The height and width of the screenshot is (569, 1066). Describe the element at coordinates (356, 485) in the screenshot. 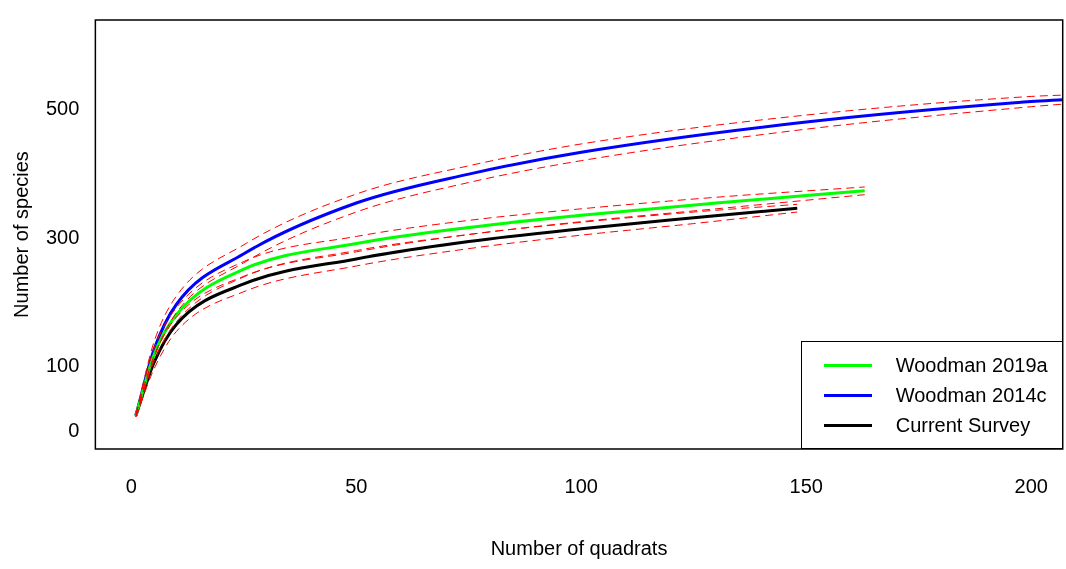

I see `x-tick-label: 50` at that location.